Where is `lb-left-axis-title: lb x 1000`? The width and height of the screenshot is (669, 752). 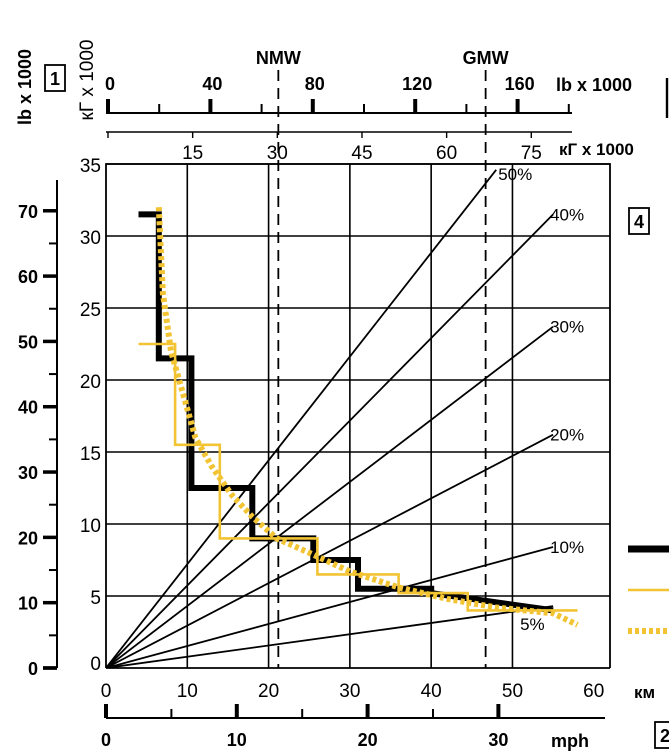
lb-left-axis-title: lb x 1000 is located at coordinates (25, 87).